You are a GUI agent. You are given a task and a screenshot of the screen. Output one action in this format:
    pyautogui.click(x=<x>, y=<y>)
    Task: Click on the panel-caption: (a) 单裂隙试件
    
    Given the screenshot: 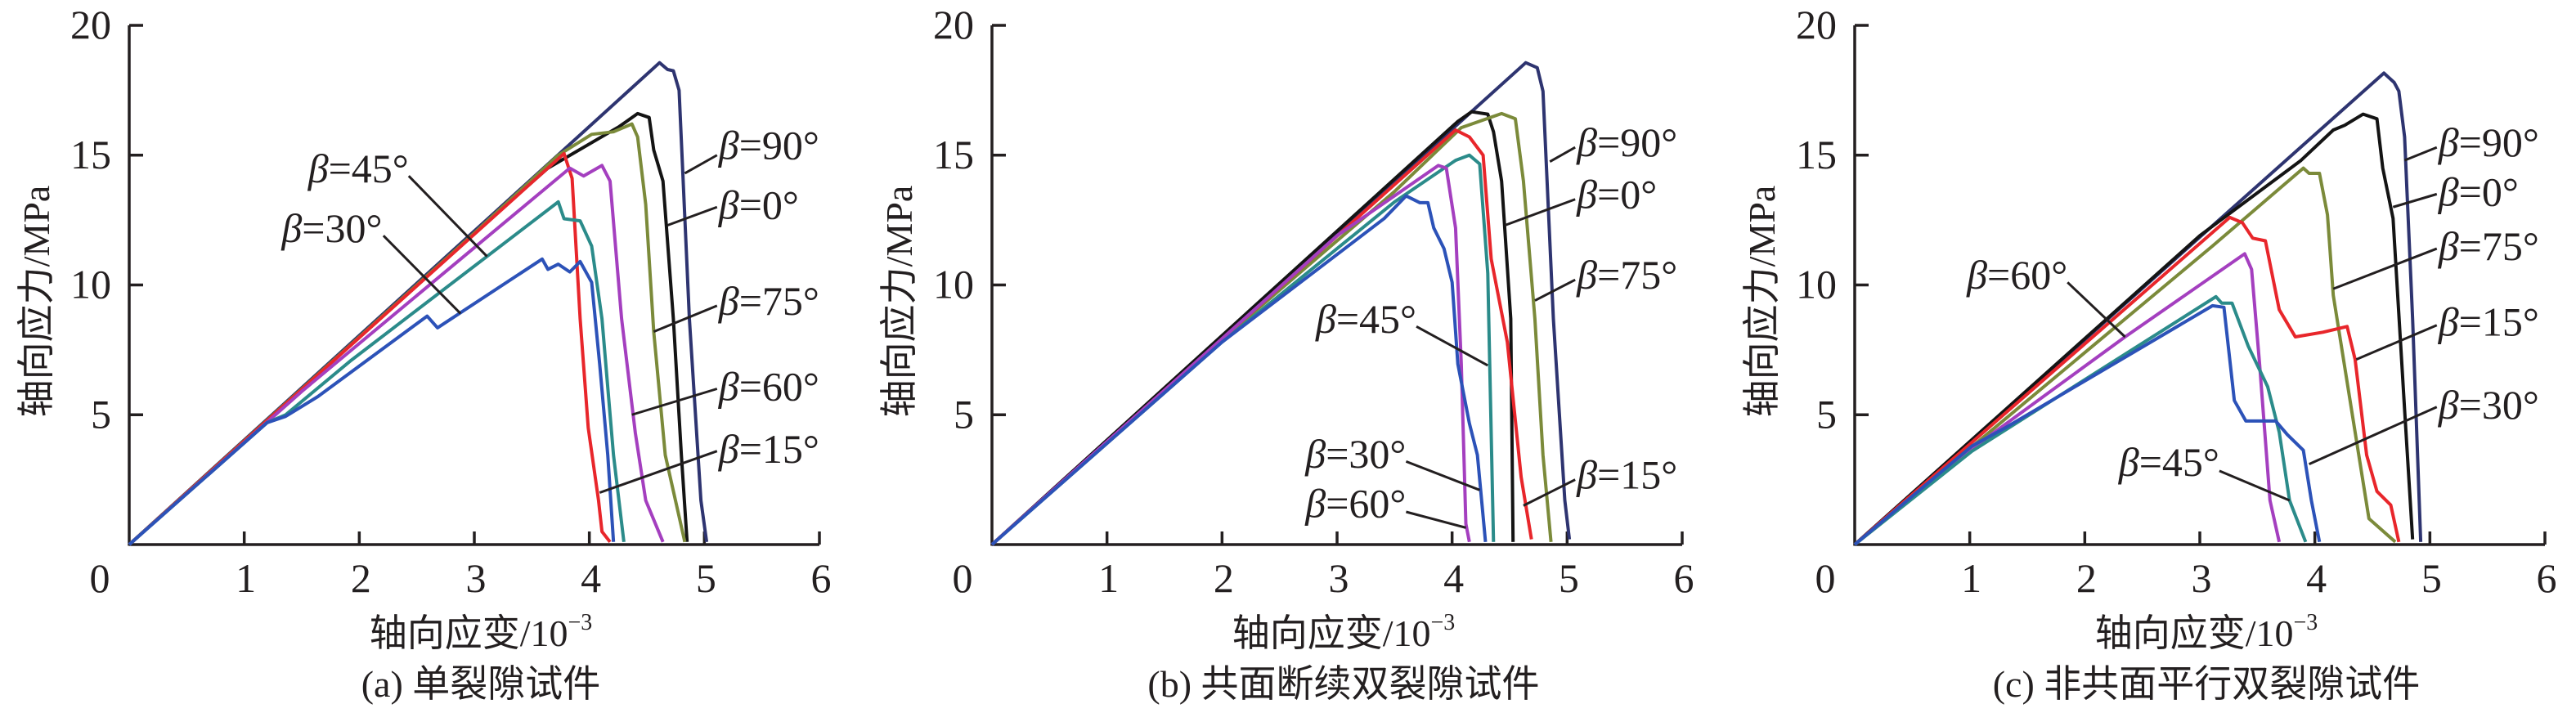 What is the action you would take?
    pyautogui.click(x=481, y=684)
    